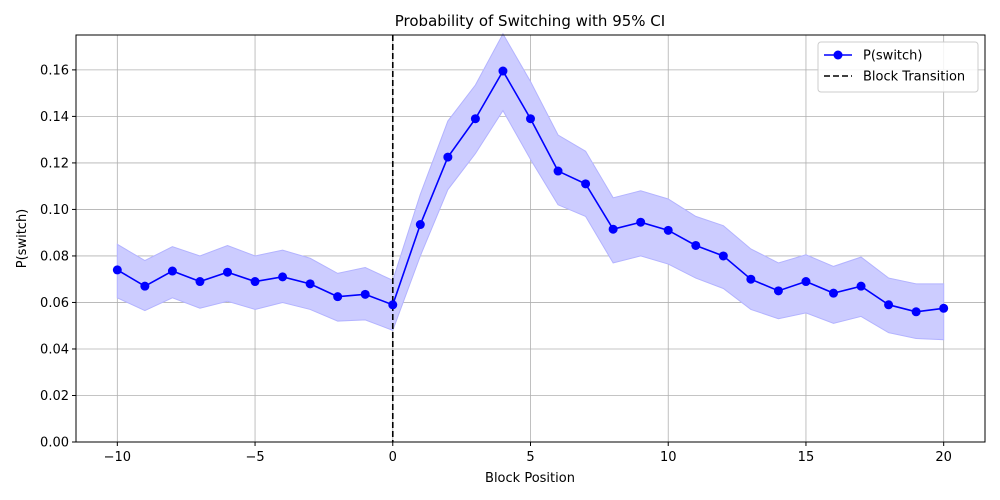 The image size is (1000, 500). I want to click on x-tick-label: 5, so click(530, 457).